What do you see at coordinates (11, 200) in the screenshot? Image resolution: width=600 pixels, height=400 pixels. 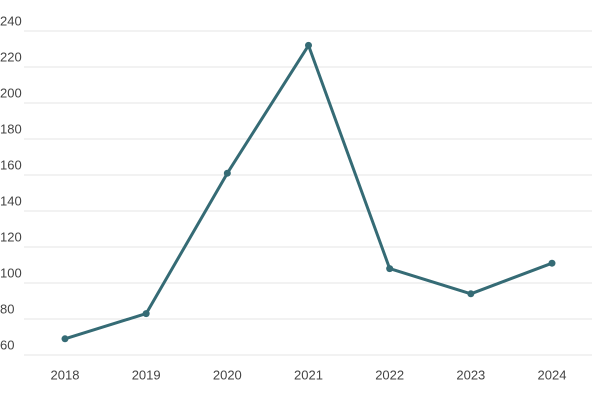 I see `y-tick-label: 140` at bounding box center [11, 200].